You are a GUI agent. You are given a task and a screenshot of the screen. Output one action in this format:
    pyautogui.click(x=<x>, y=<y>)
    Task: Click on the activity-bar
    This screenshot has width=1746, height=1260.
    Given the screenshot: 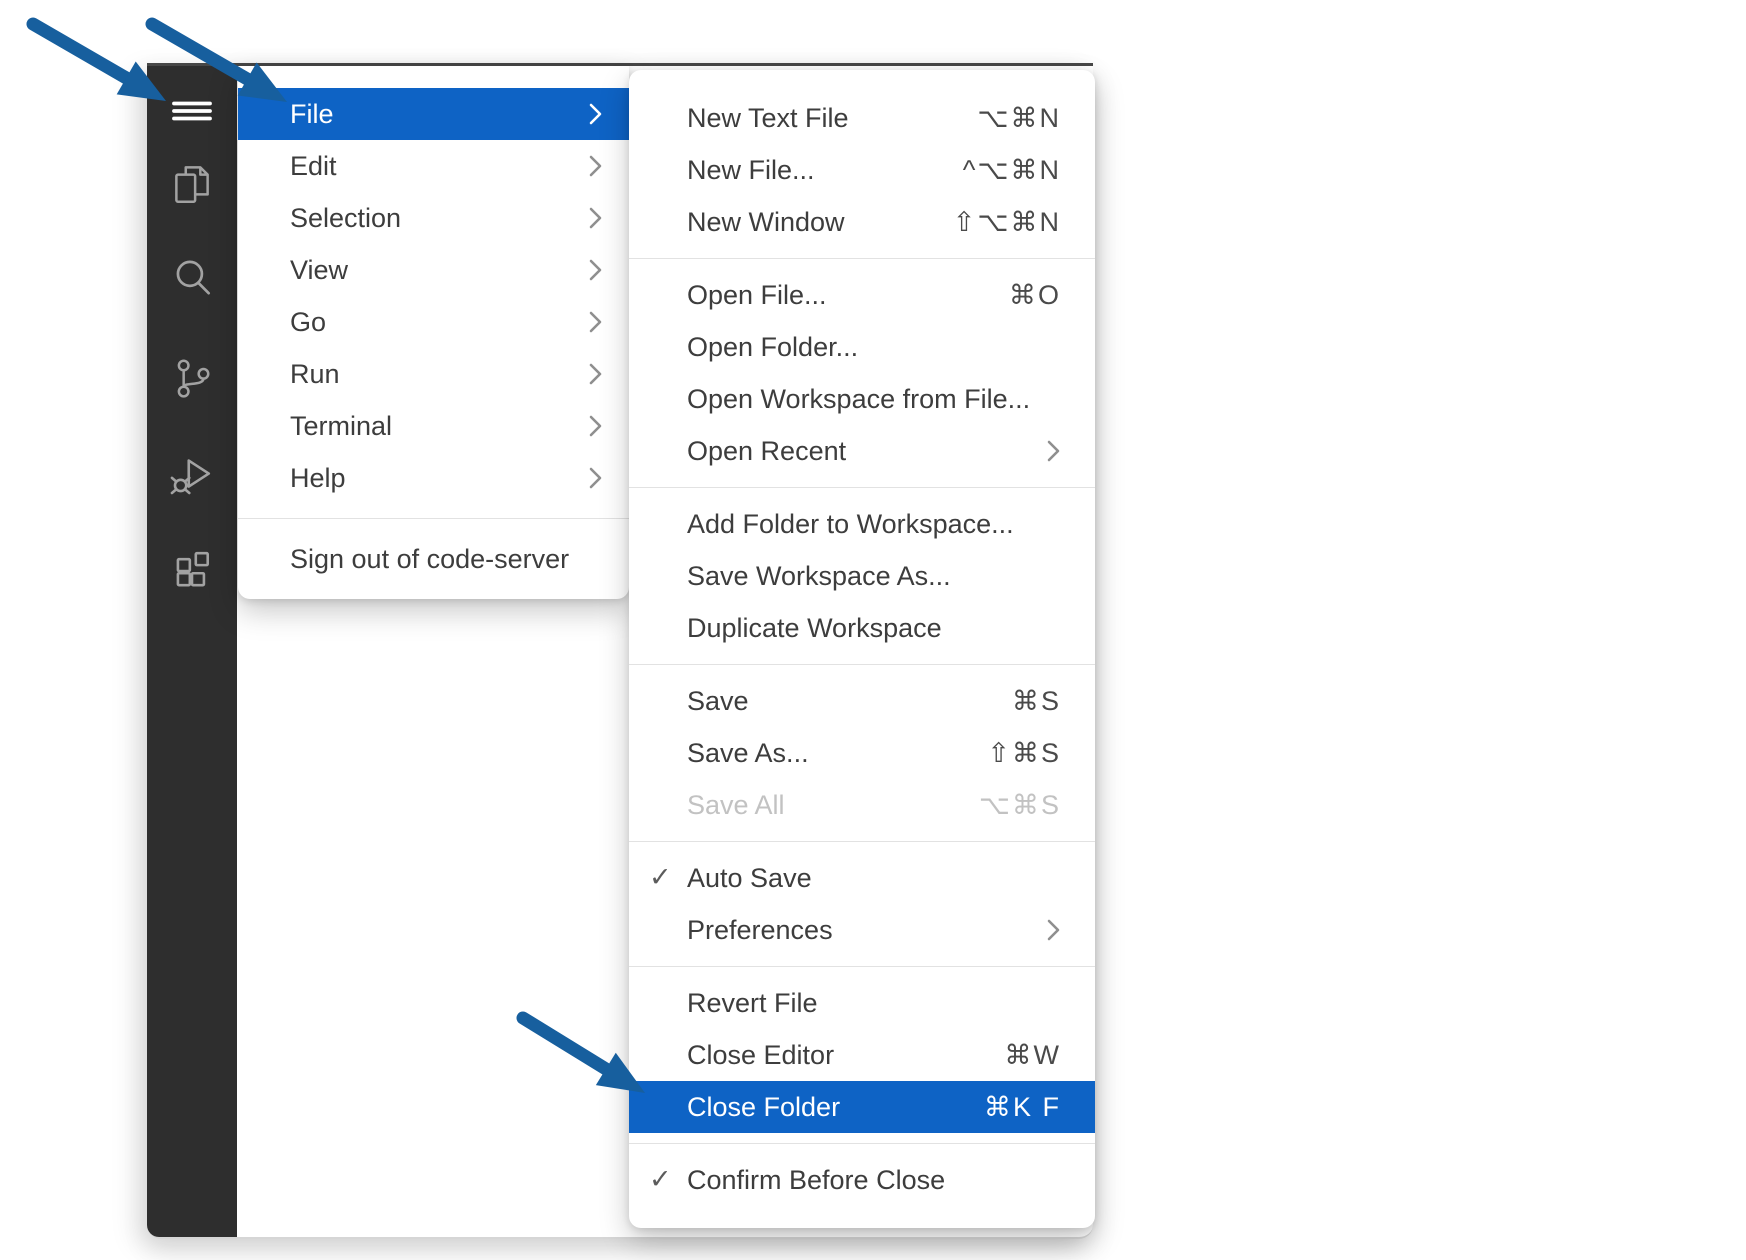 What is the action you would take?
    pyautogui.click(x=192, y=651)
    